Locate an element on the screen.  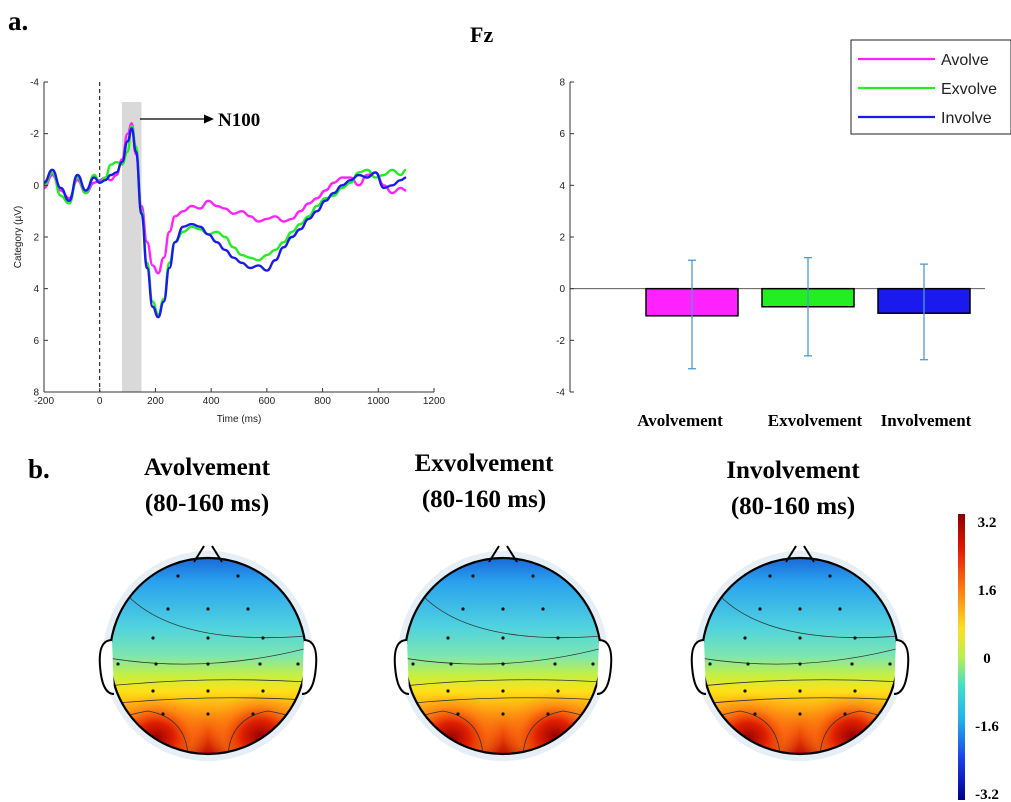
topomap-2: Involvement (80-160 ms) is located at coordinates (800, 609).